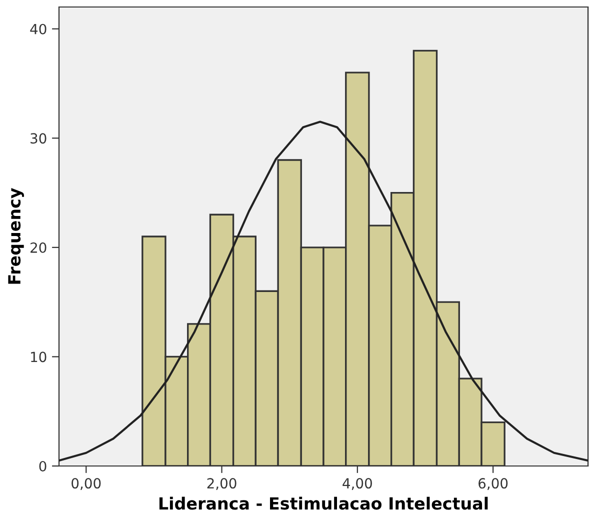 Image resolution: width=589 pixels, height=520 pixels. Describe the element at coordinates (323, 503) in the screenshot. I see `x-axis-title: Lideranca - Estimulacao Intelectual` at that location.